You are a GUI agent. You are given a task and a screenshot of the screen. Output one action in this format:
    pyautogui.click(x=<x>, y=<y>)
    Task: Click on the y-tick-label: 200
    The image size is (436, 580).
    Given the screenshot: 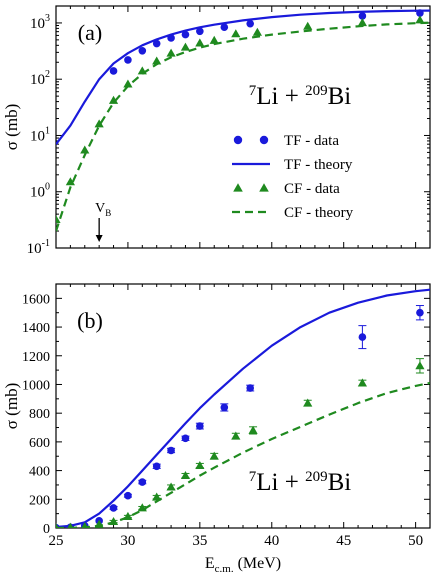 What is the action you would take?
    pyautogui.click(x=39, y=500)
    